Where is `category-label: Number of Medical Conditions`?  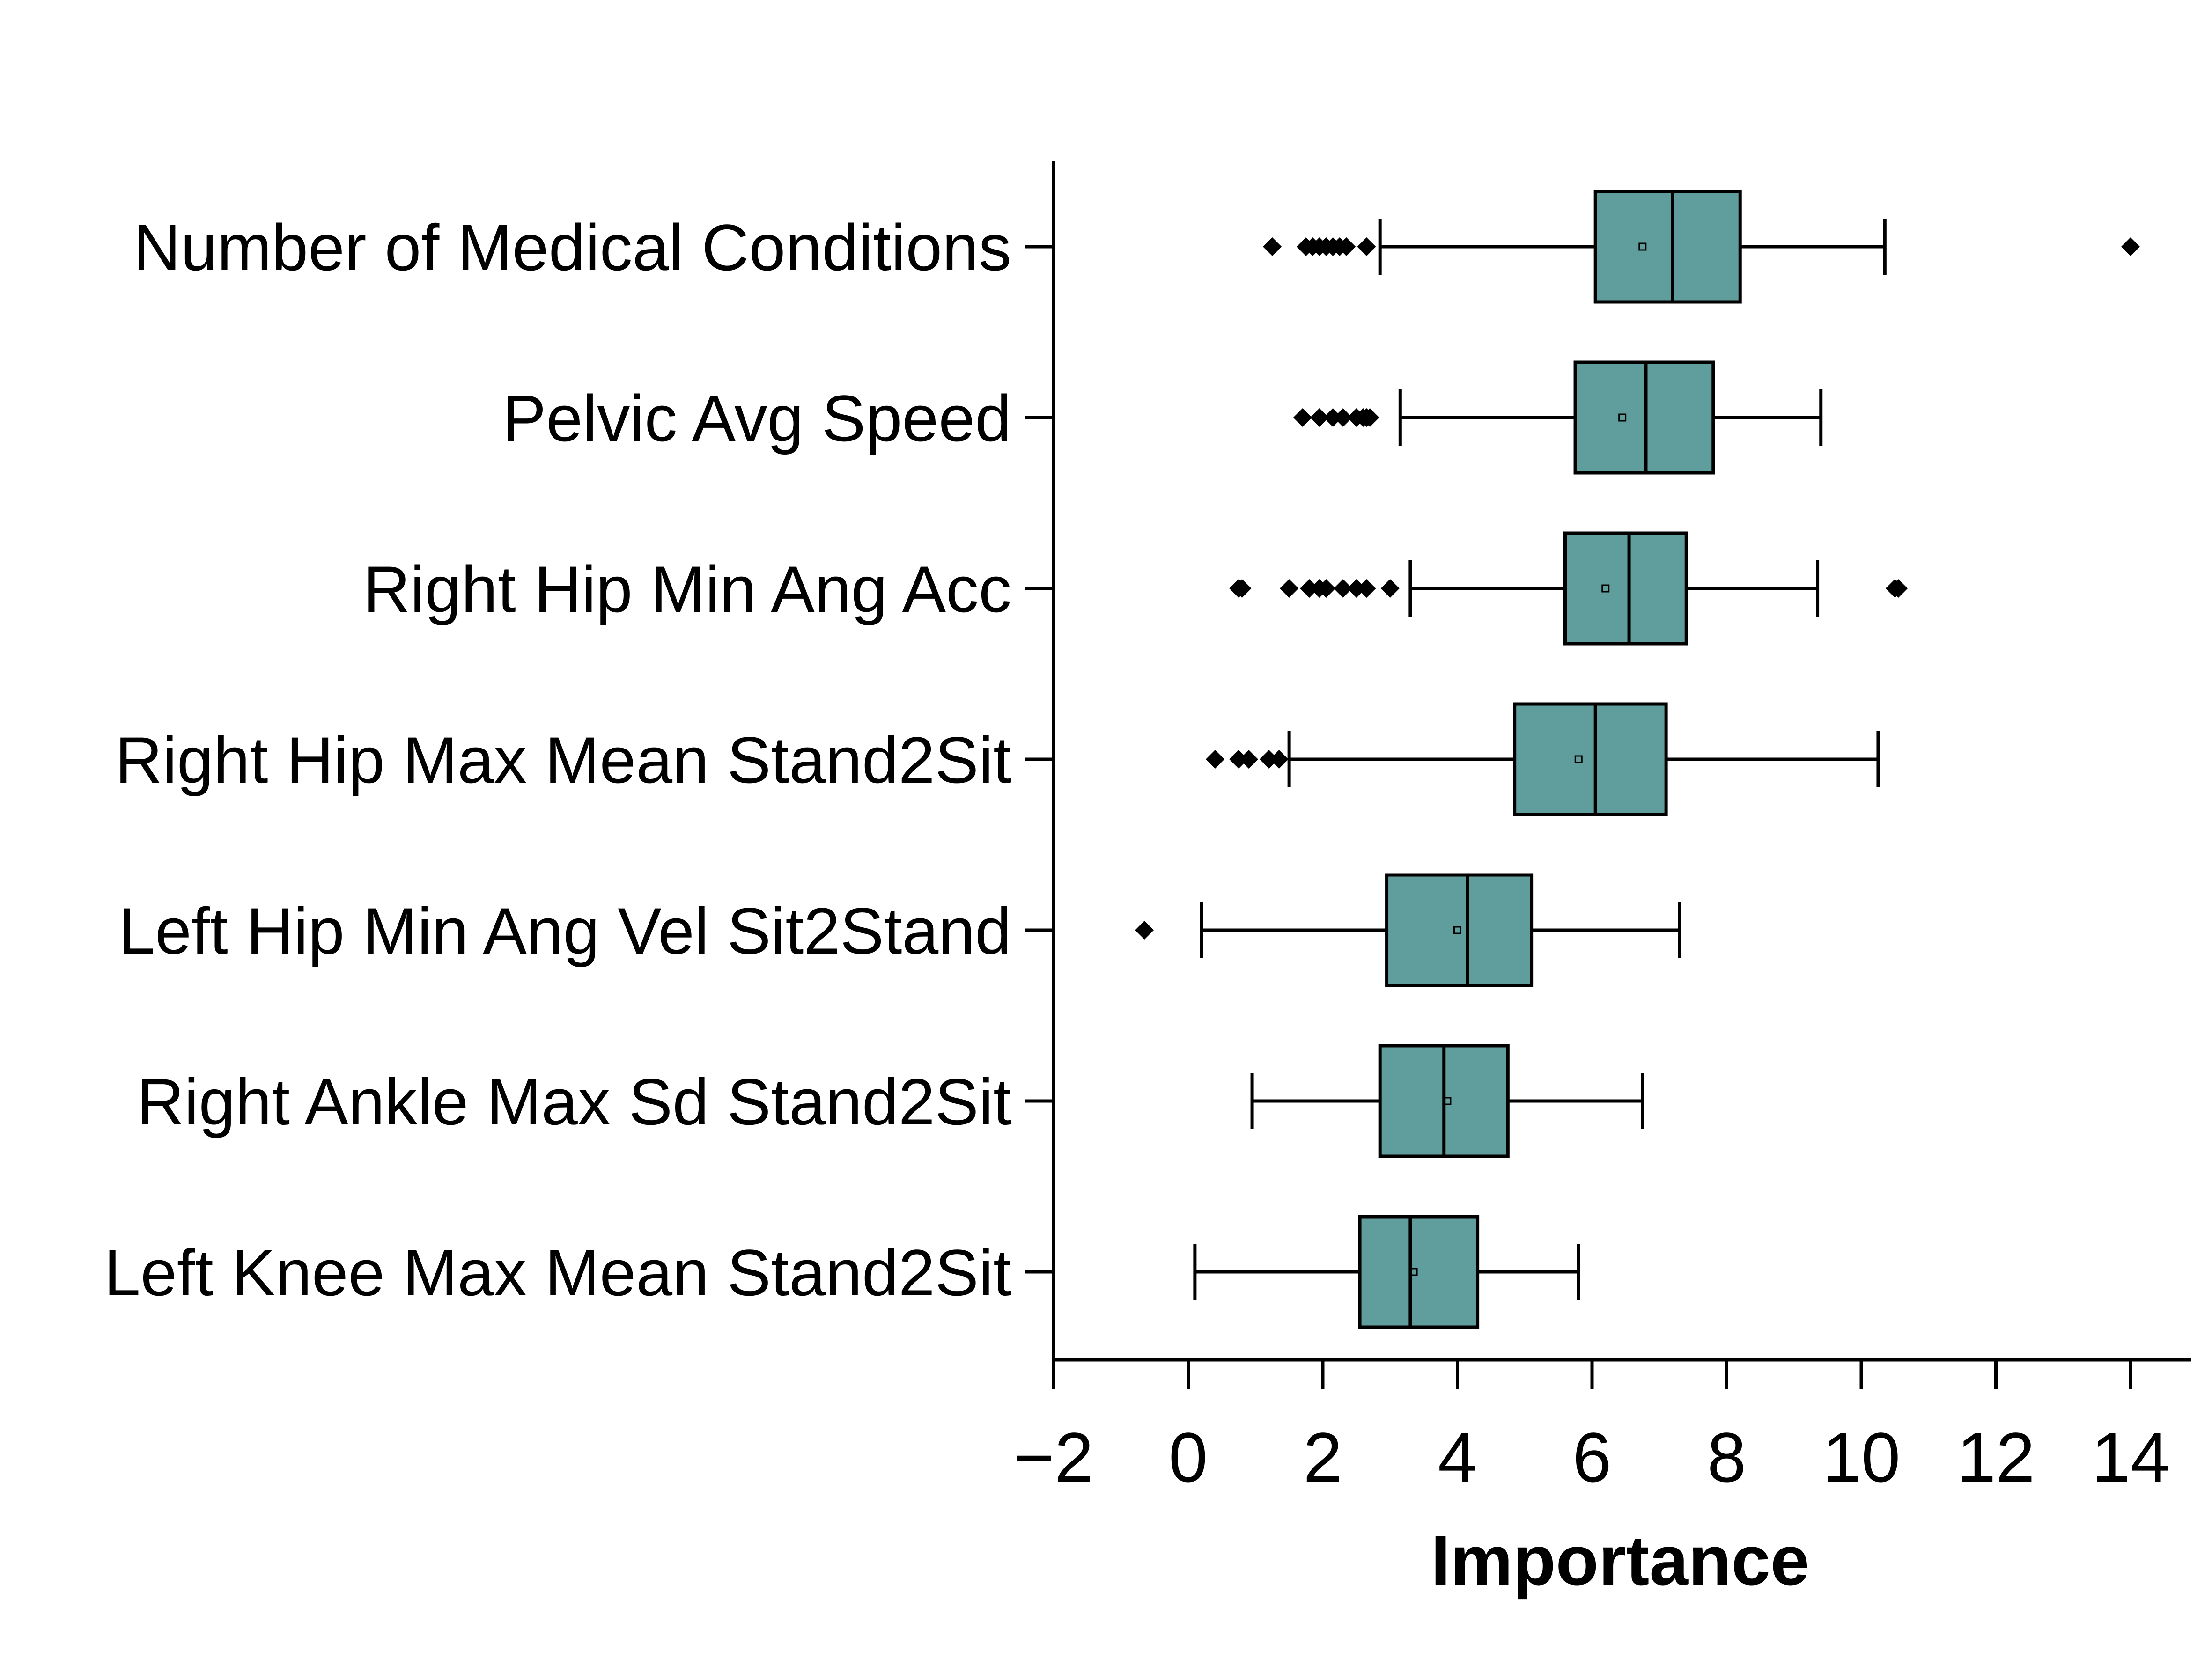 category-label: Number of Medical Conditions is located at coordinates (572, 247).